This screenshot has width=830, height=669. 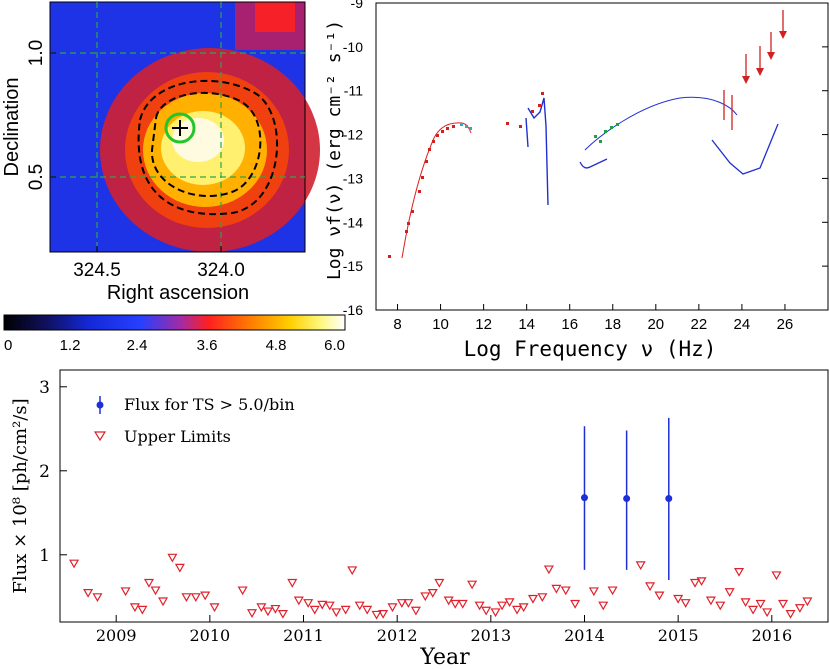 What do you see at coordinates (627, 499) in the screenshot?
I see `flux-point` at bounding box center [627, 499].